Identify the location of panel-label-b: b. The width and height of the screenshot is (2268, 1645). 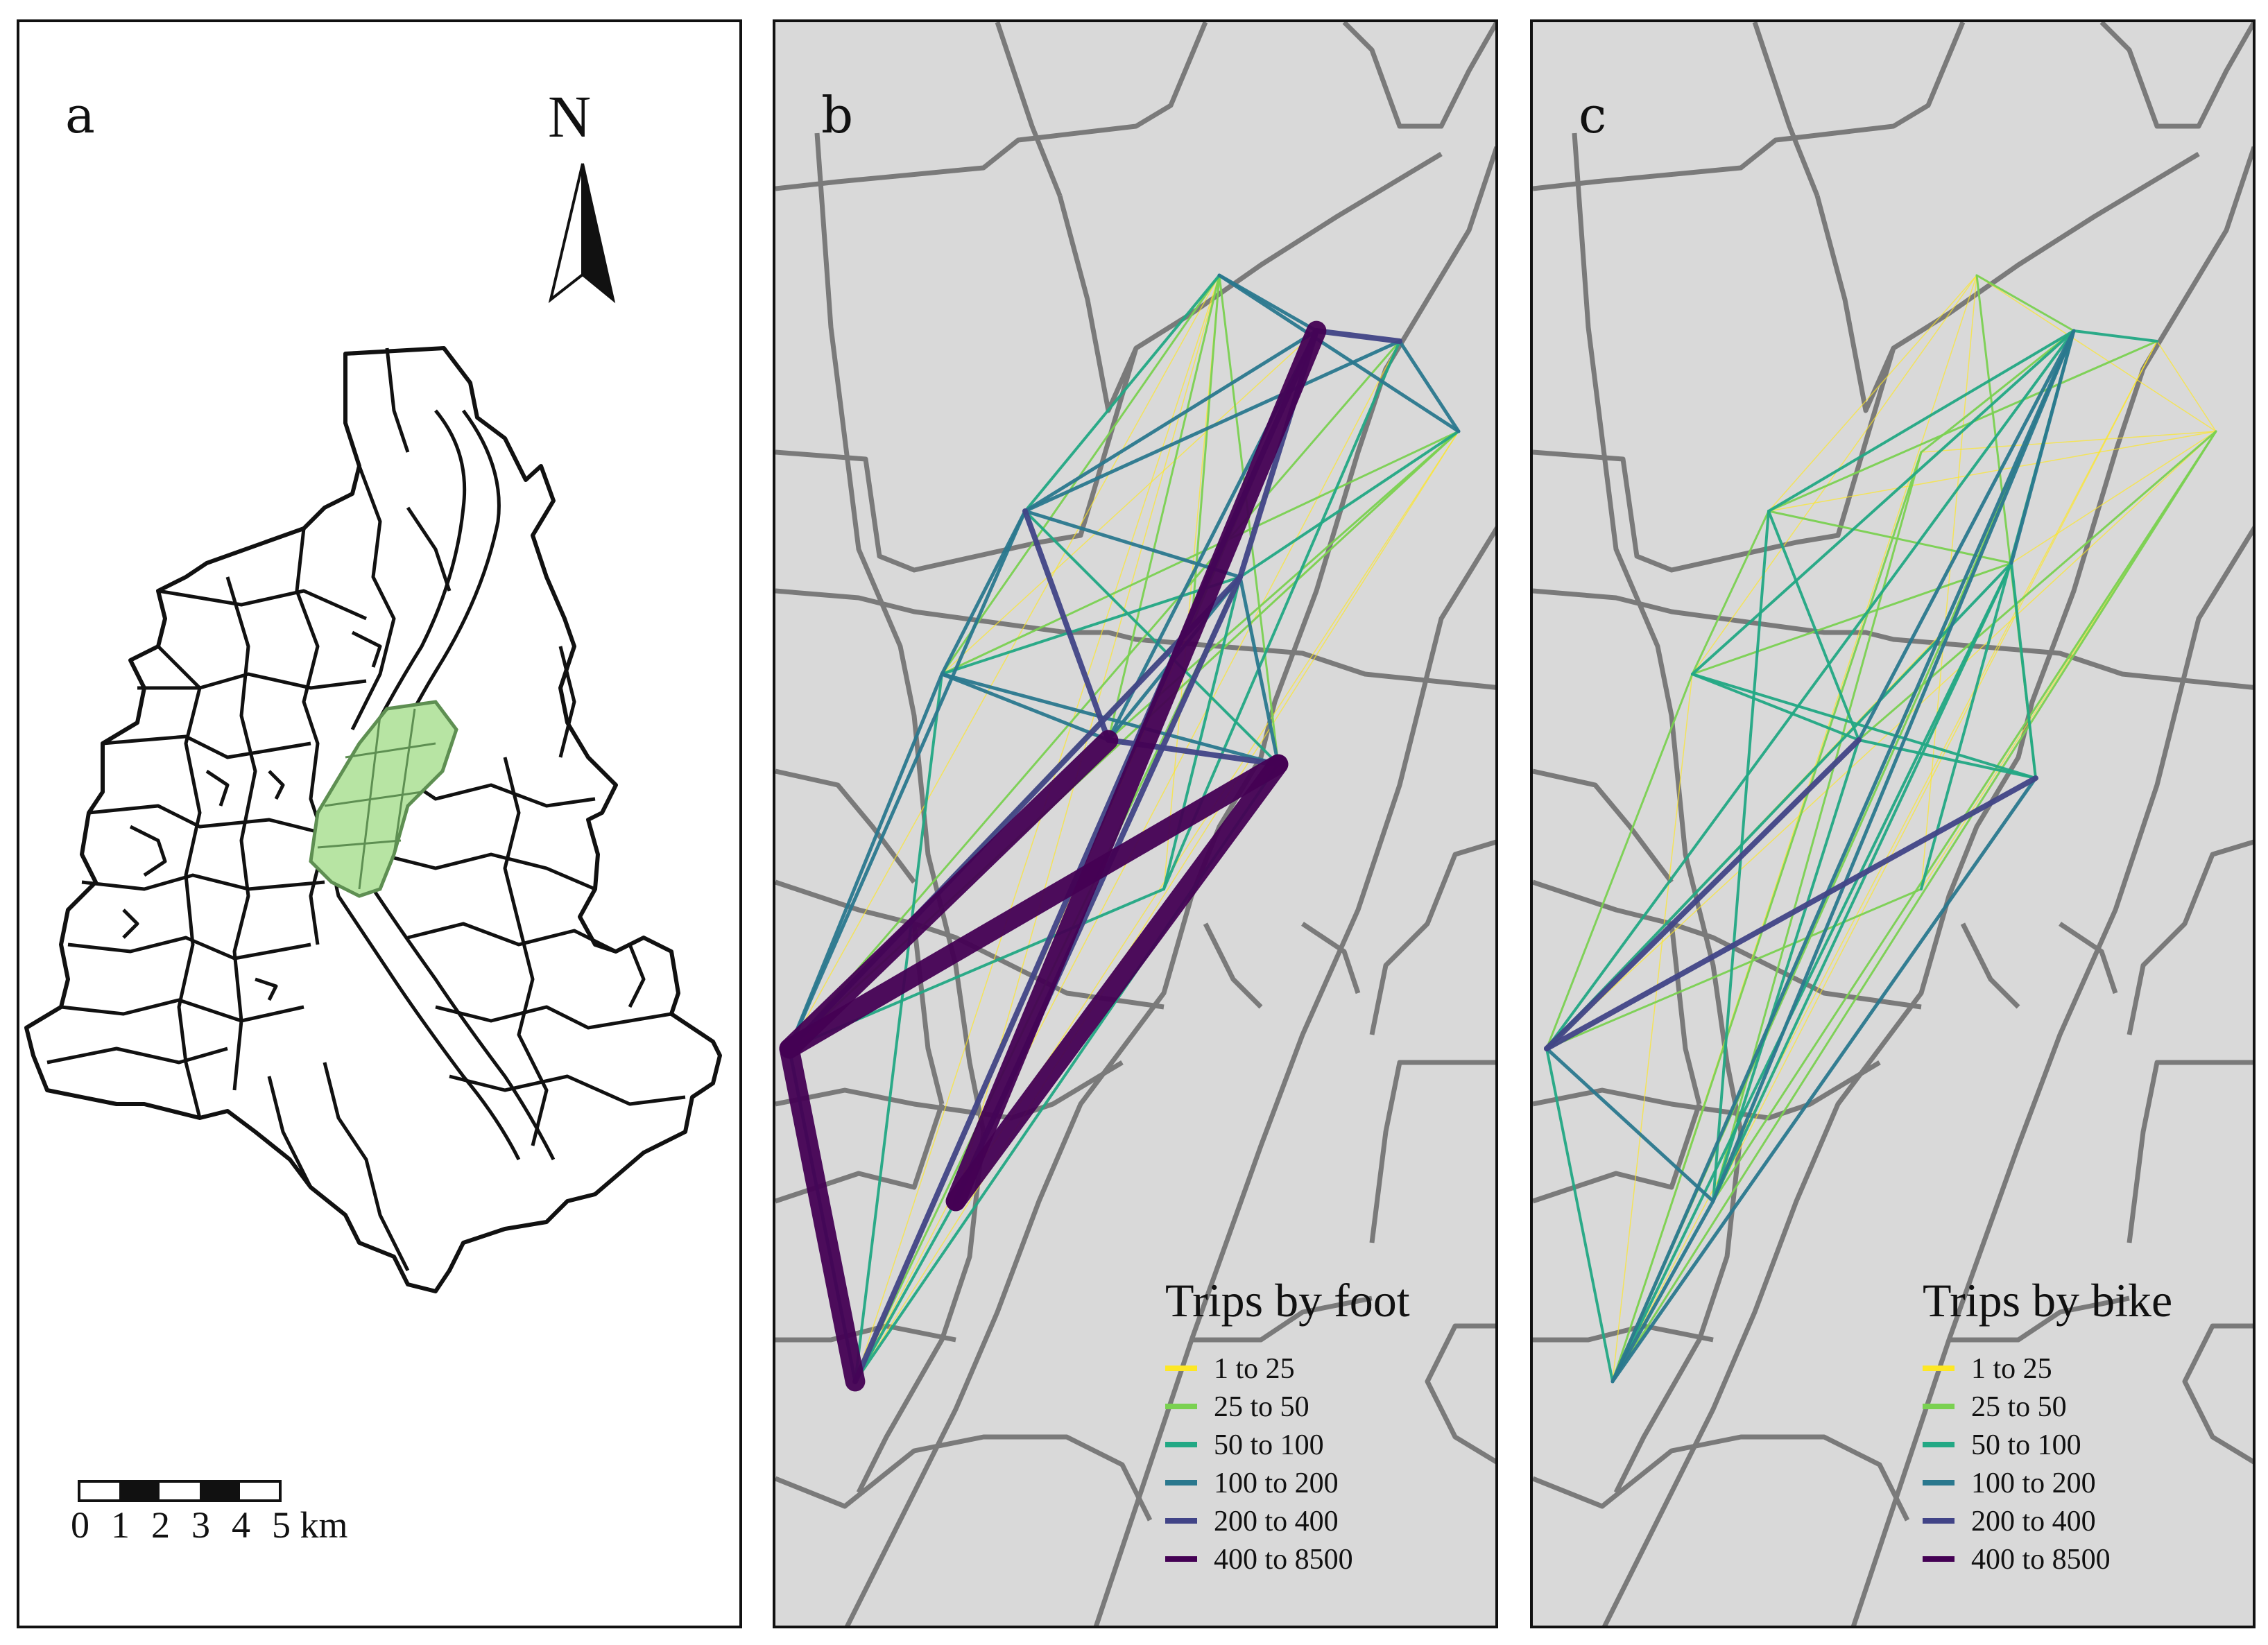
(838, 115).